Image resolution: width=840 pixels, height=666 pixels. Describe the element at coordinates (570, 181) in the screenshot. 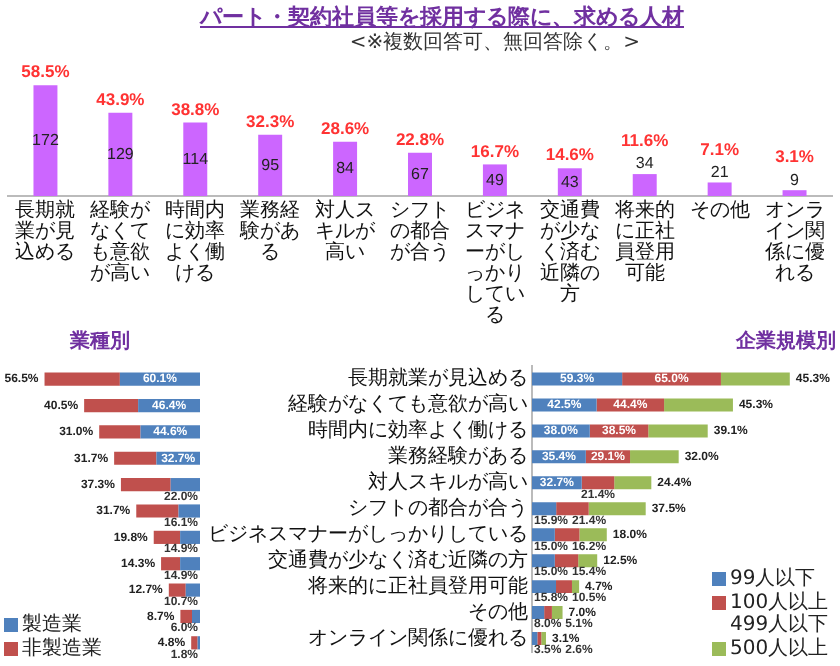

I see `data-label: 43` at that location.